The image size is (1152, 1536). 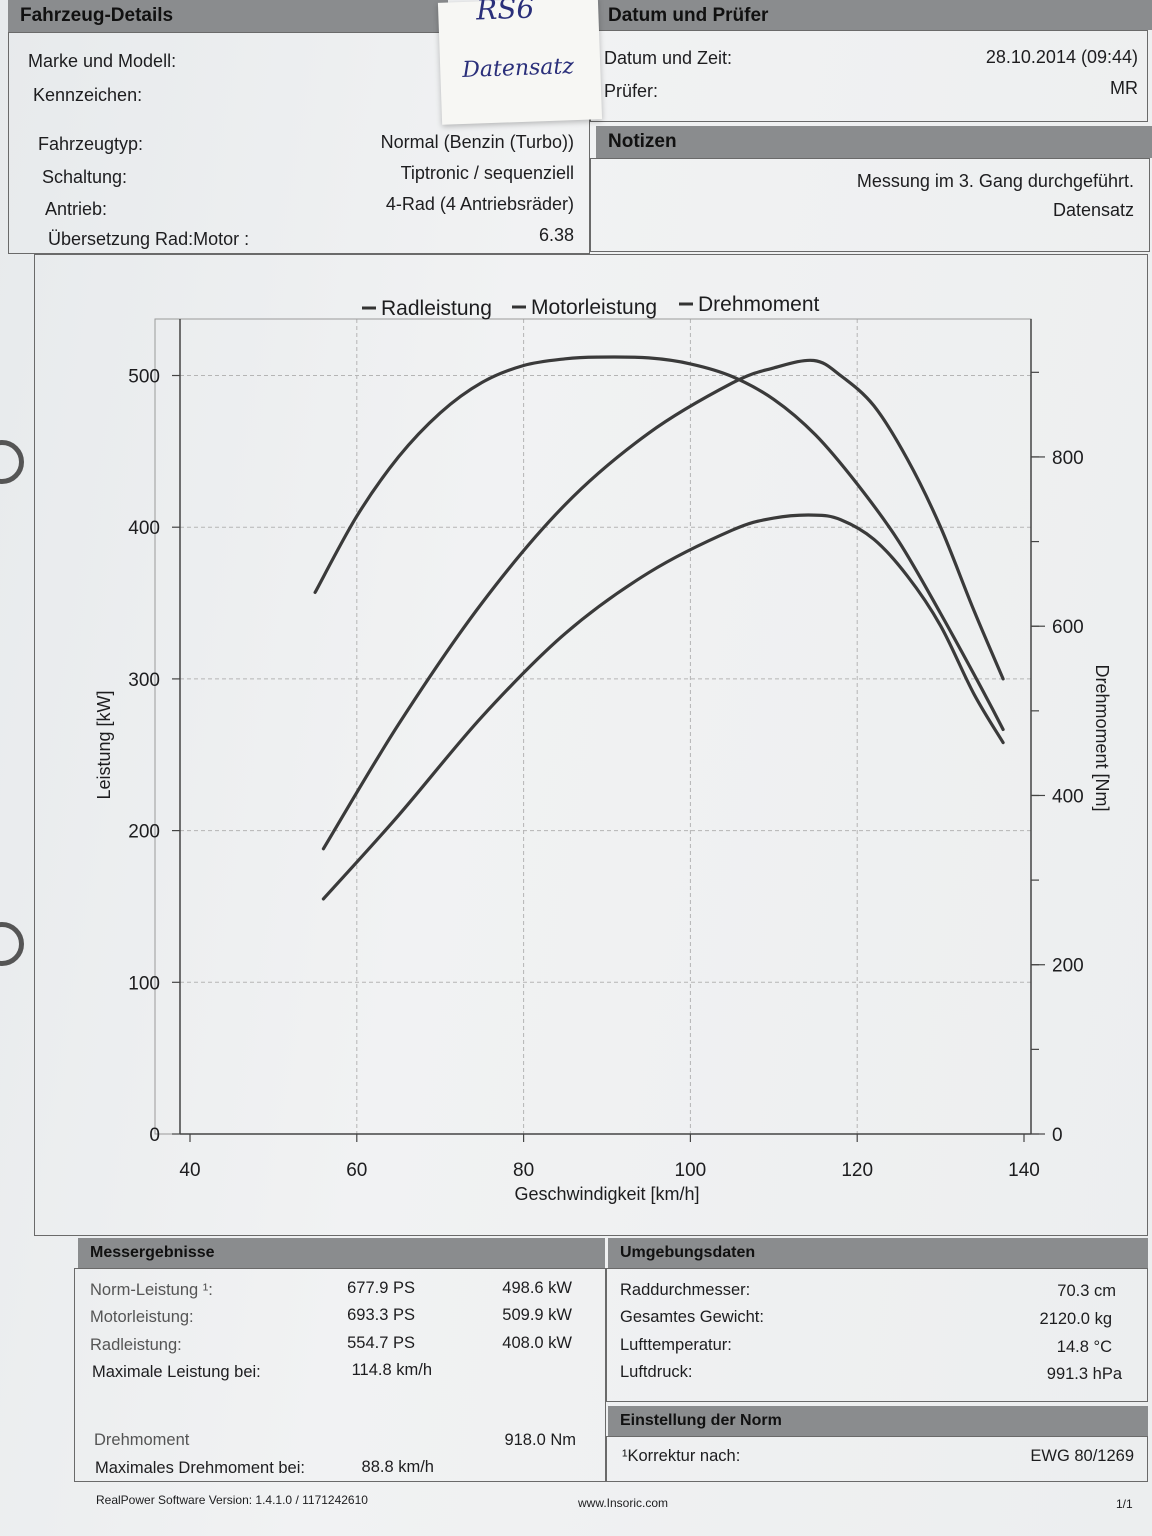 I want to click on environment-panel, so click(x=877, y=1335).